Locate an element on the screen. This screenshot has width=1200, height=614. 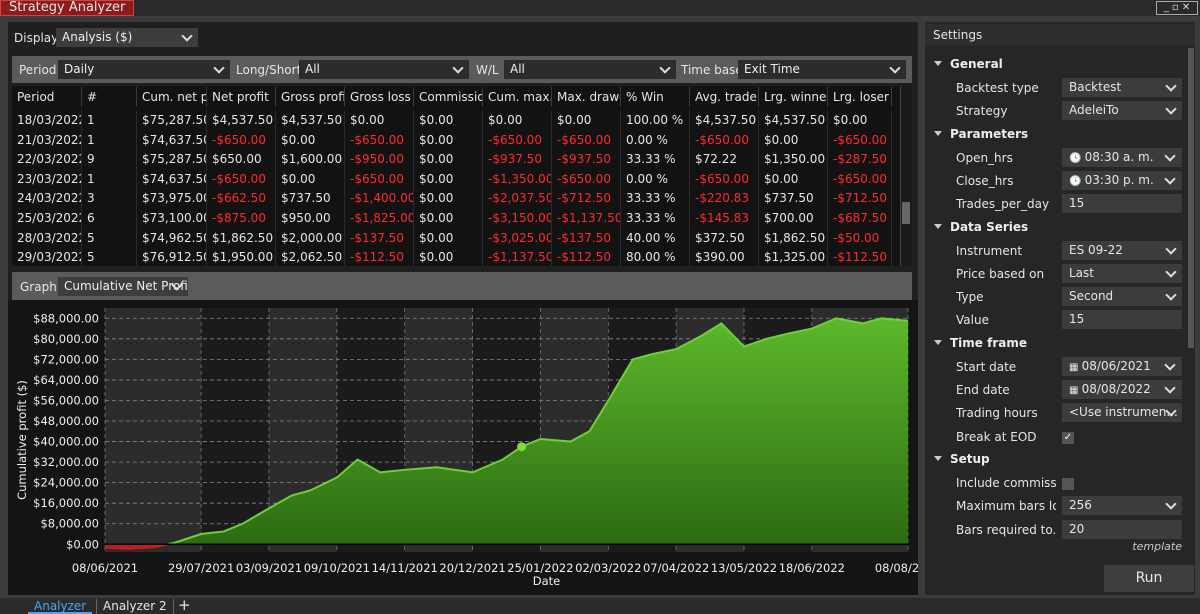
setting-value: 🕓 08:30 a. m. is located at coordinates (1122, 157).